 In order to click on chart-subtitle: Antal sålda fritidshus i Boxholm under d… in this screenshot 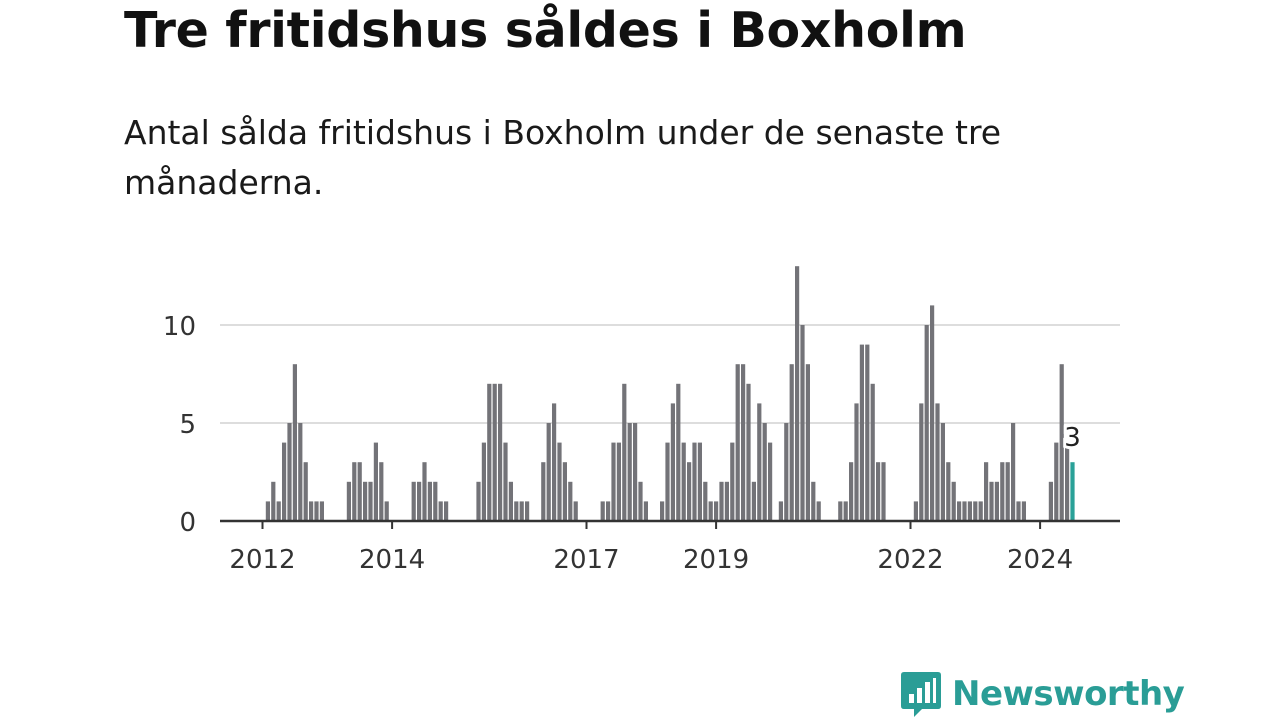, I will do `click(563, 157)`.